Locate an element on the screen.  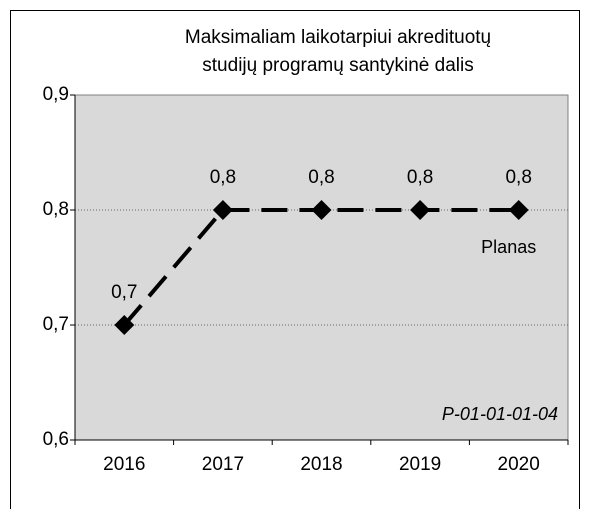
y-tick-label: 0,6 is located at coordinates (56, 439).